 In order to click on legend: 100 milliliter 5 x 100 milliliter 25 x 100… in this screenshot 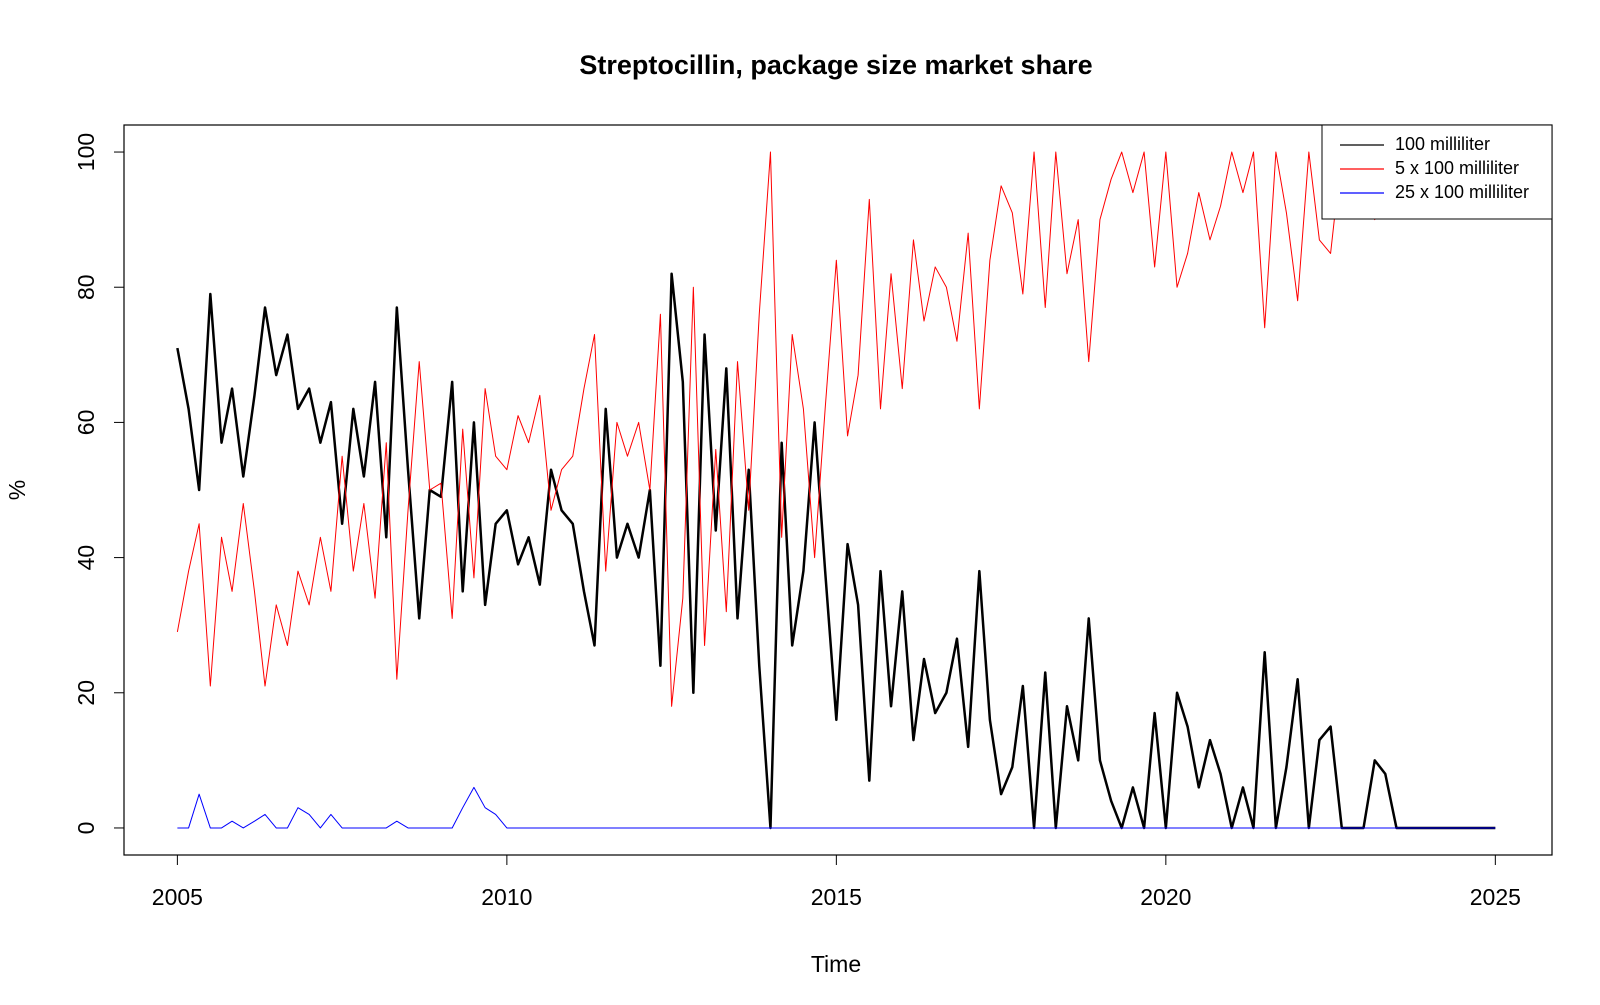, I will do `click(1437, 172)`.